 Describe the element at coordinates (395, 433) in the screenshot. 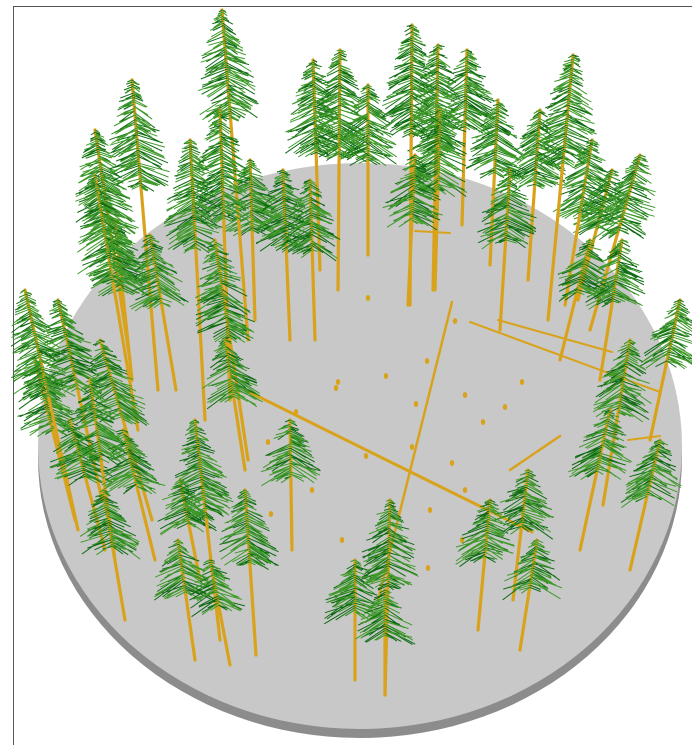

I see `stumps` at that location.